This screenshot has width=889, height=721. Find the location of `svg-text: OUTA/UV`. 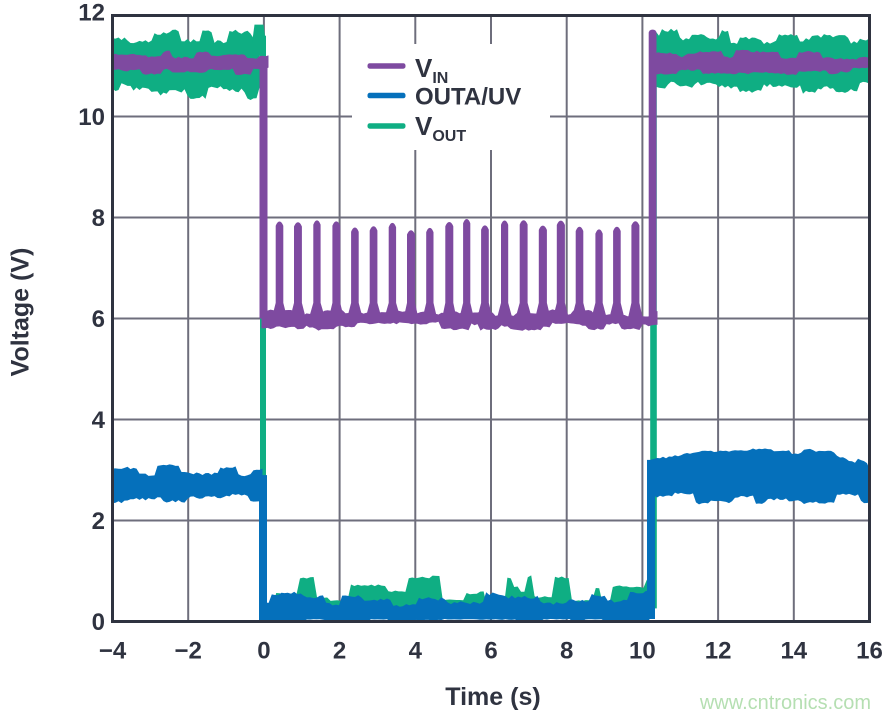

svg-text: OUTA/UV is located at coordinates (468, 97).